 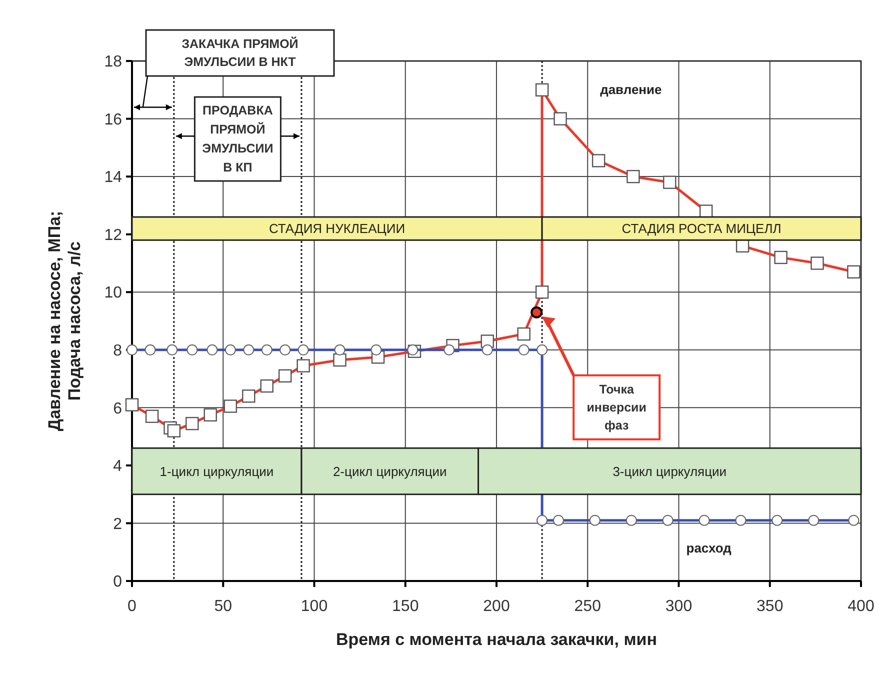 I want to click on band-label: 1-цикл циркуляции, so click(x=217, y=471).